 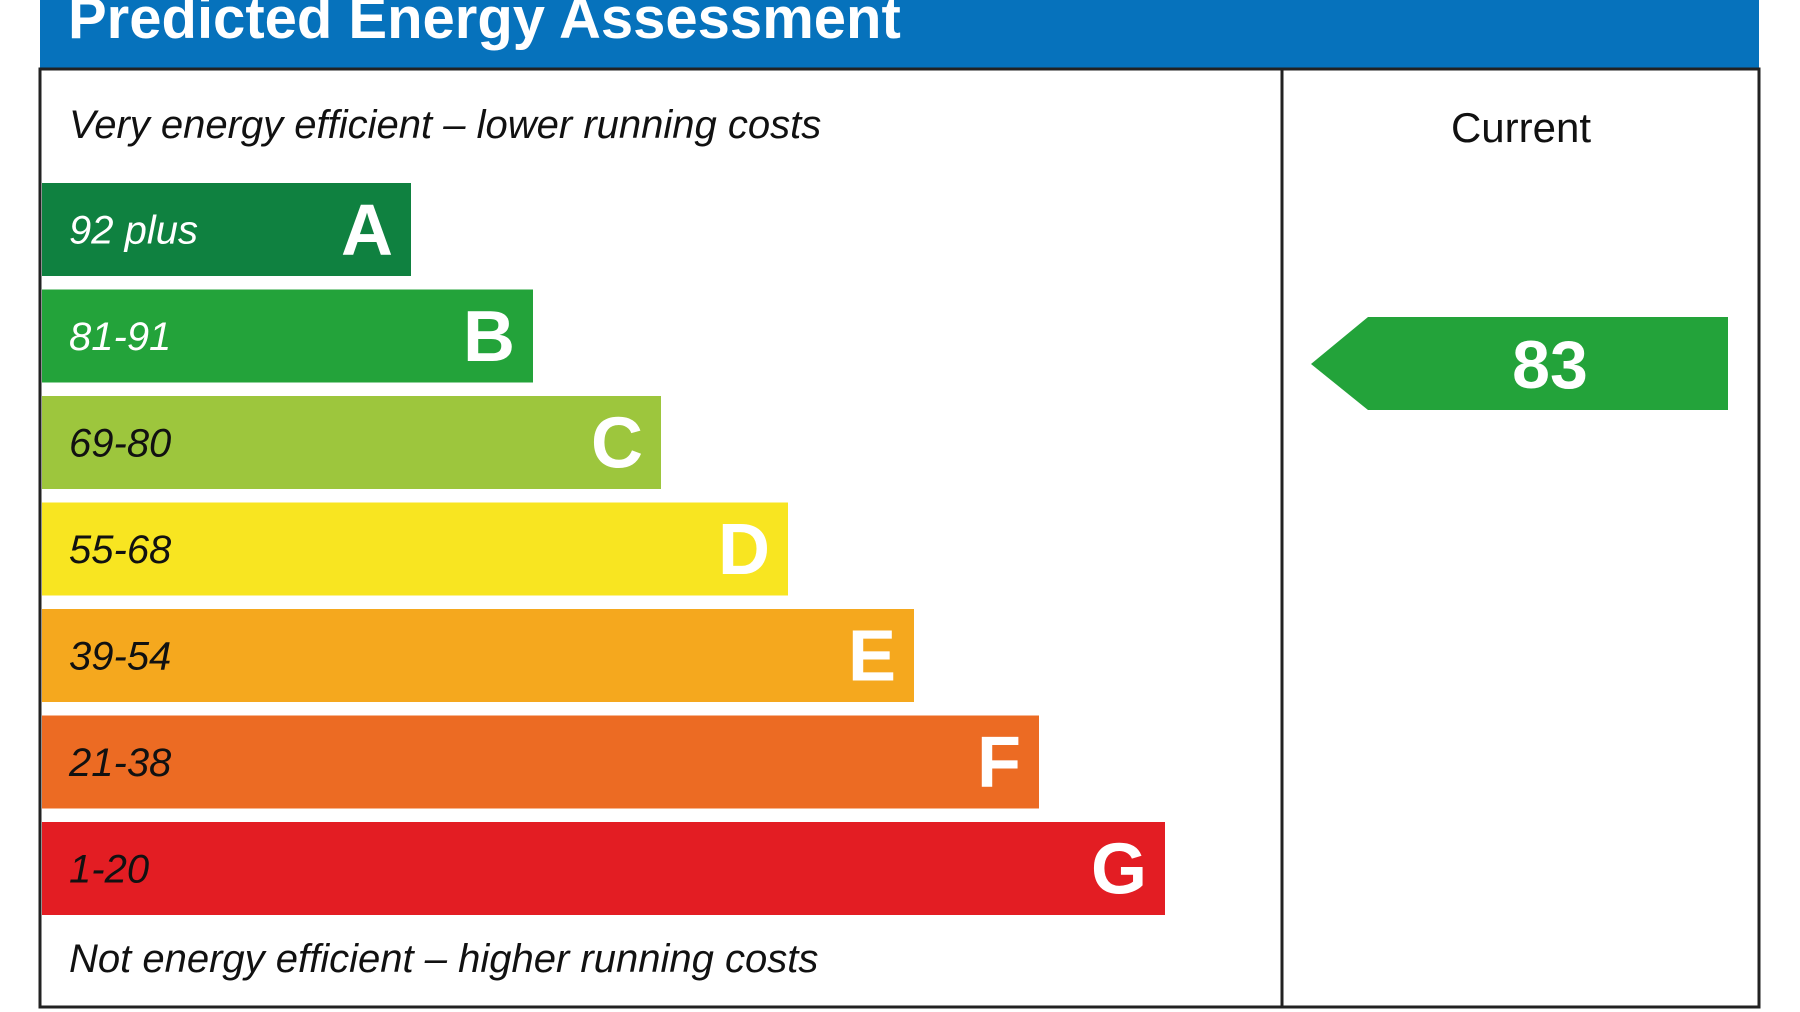 I want to click on band-letter: A, so click(x=367, y=231).